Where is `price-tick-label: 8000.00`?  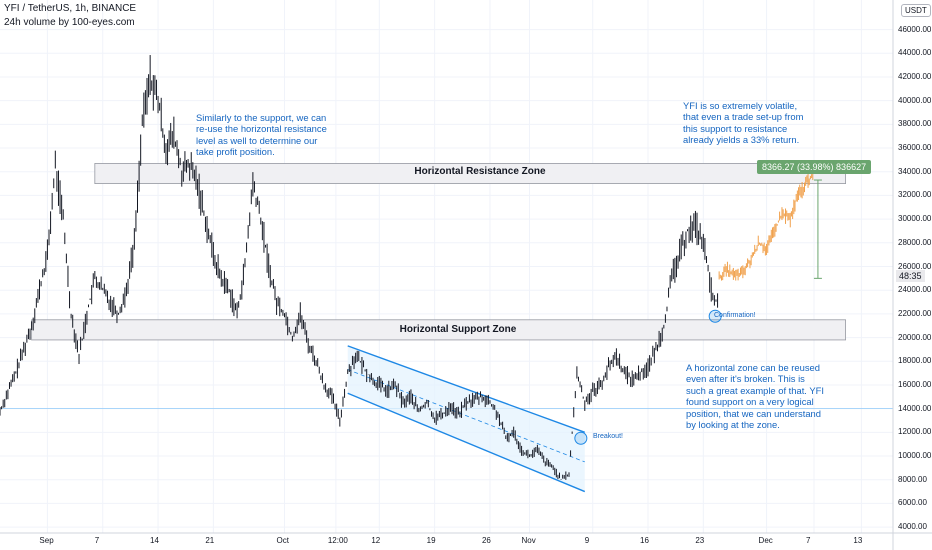 price-tick-label: 8000.00 is located at coordinates (912, 479).